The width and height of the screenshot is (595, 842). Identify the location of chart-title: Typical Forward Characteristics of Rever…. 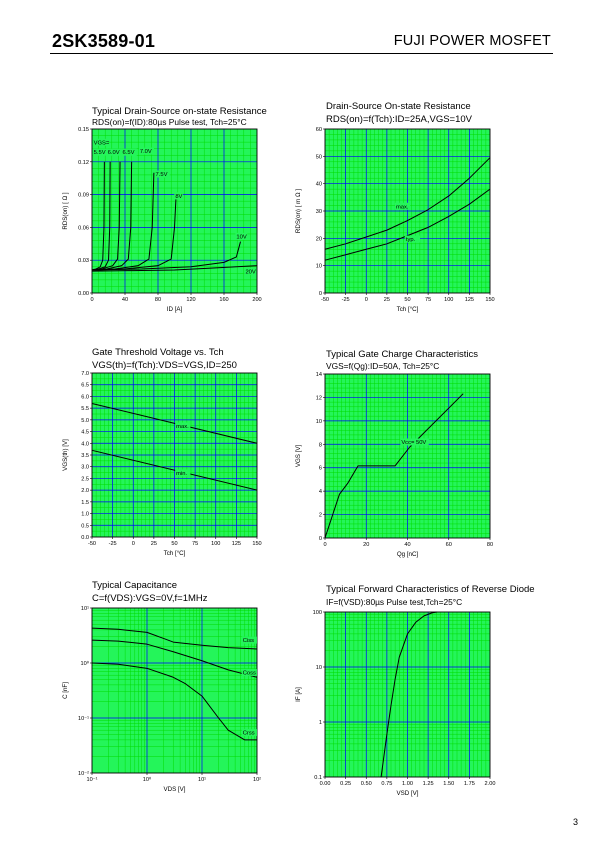
(430, 589).